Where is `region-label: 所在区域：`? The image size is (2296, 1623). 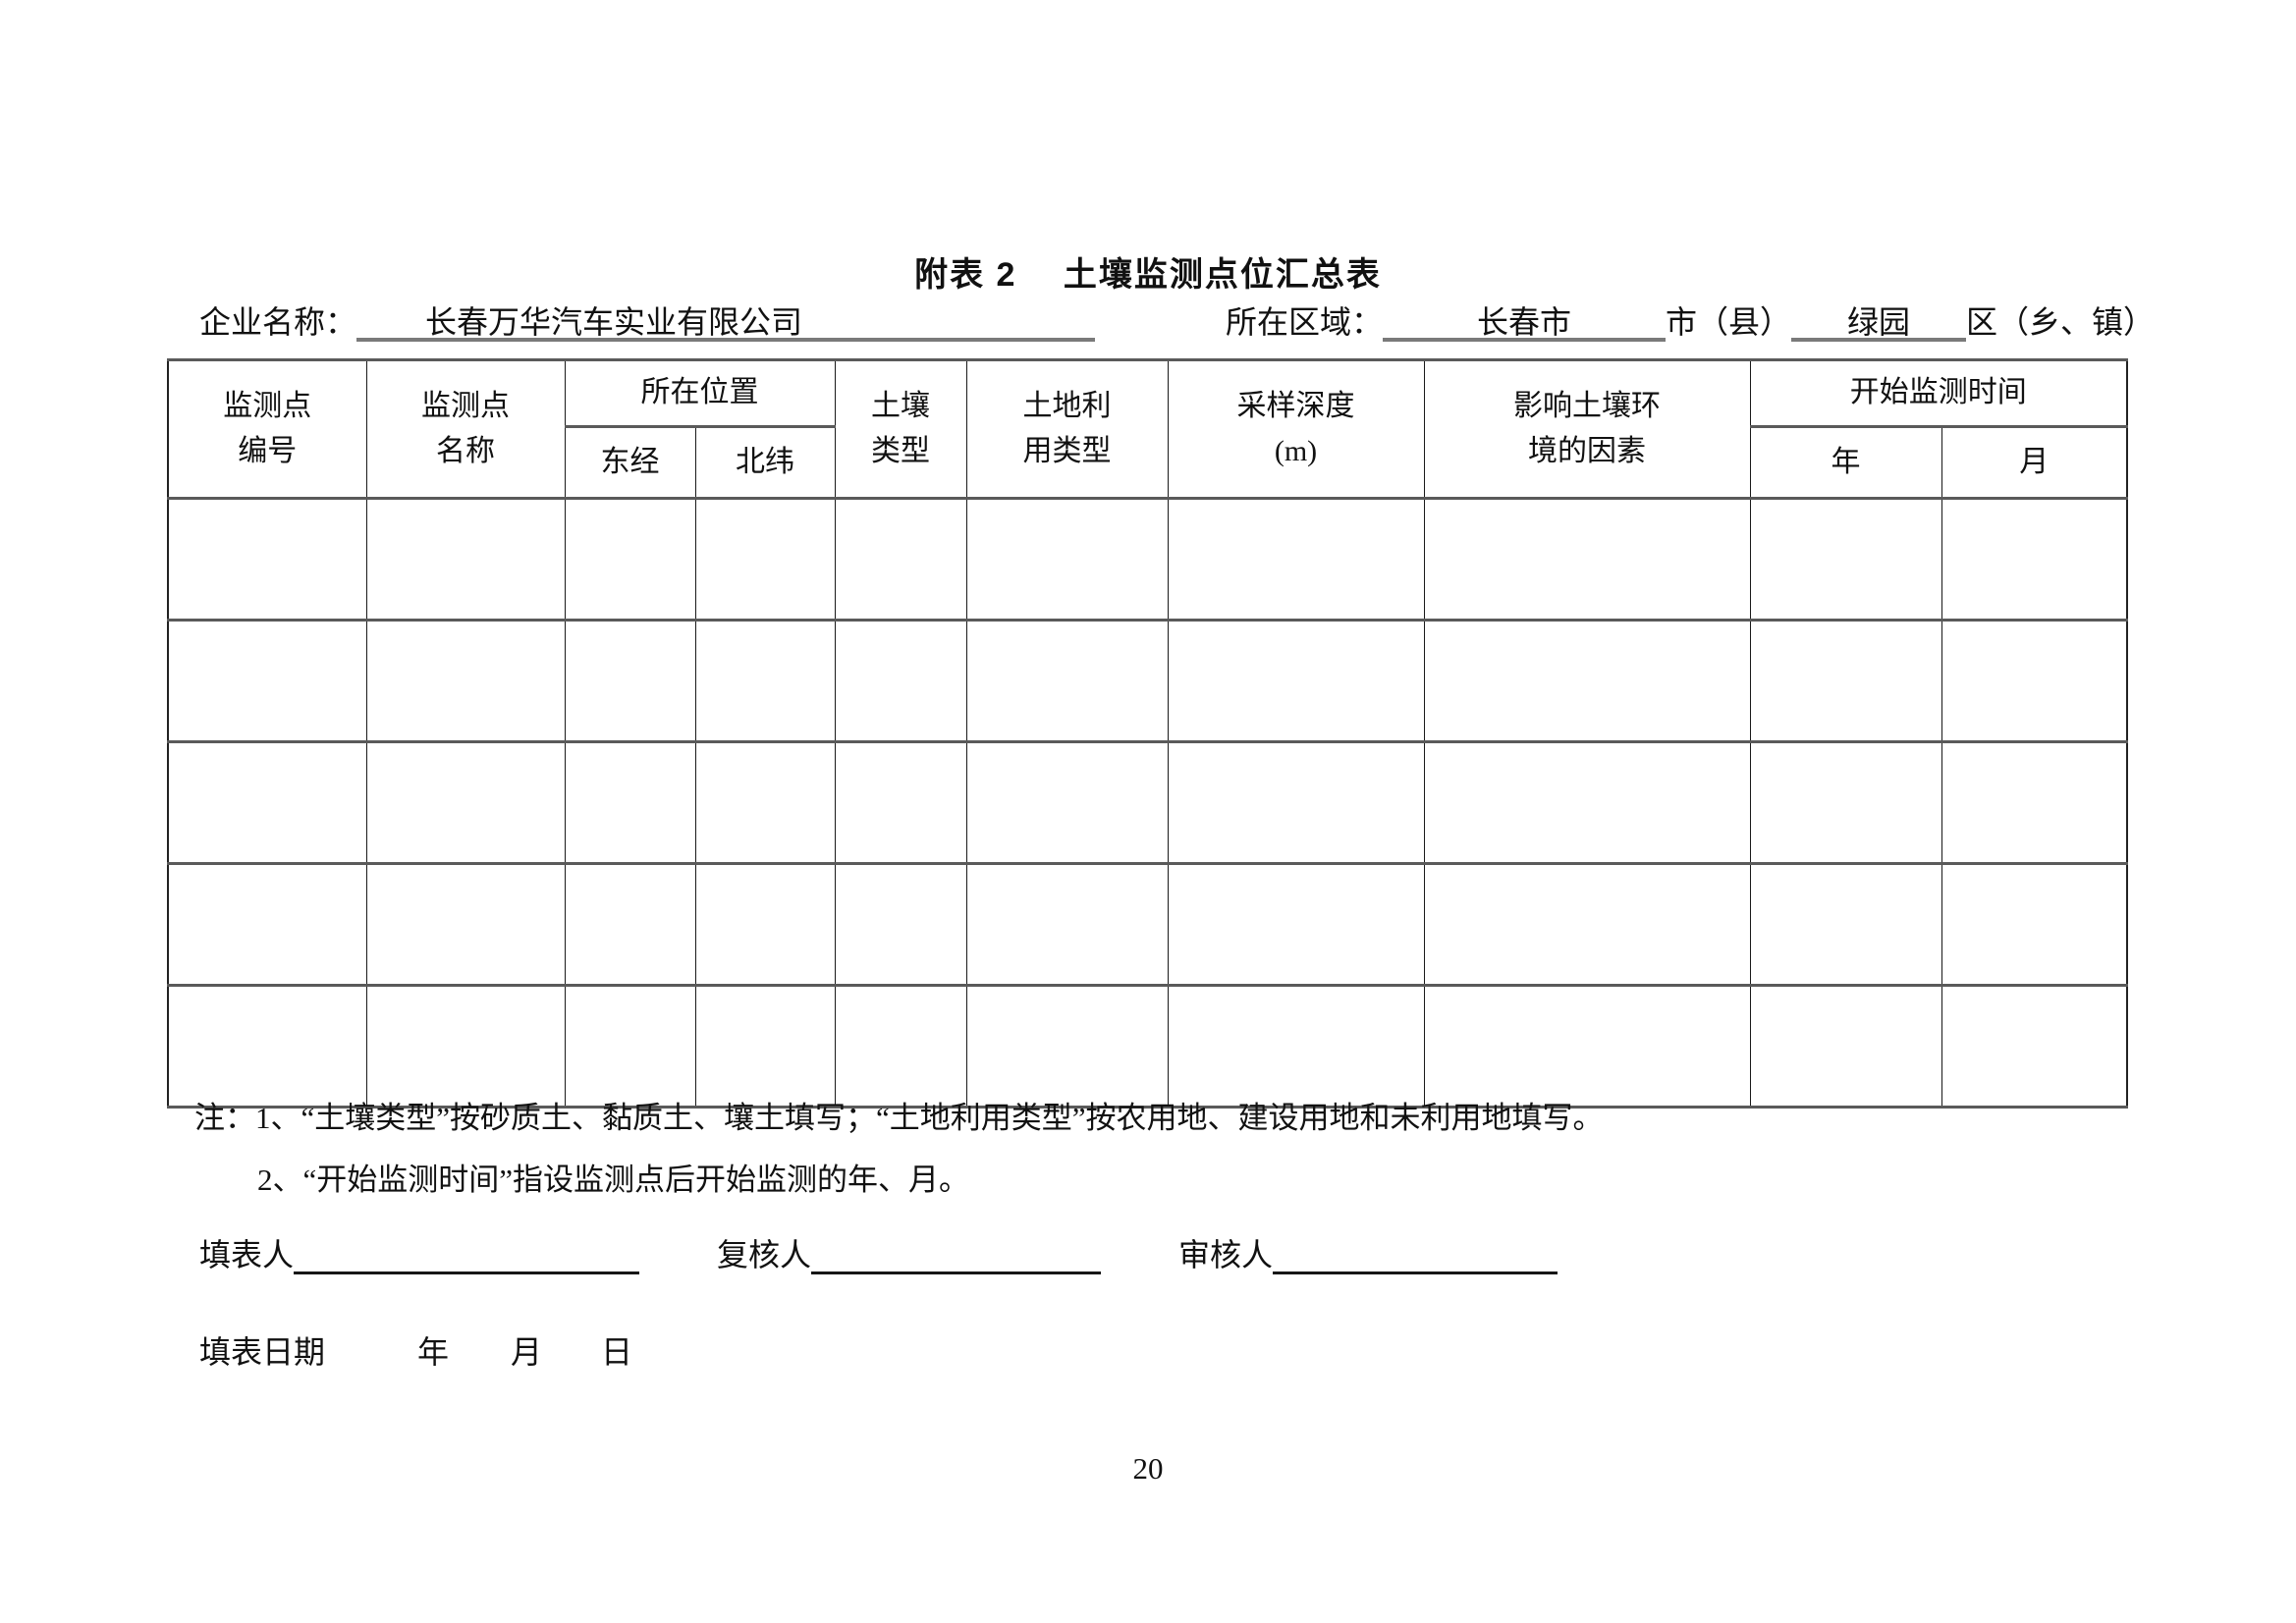 region-label: 所在区域： is located at coordinates (1305, 322).